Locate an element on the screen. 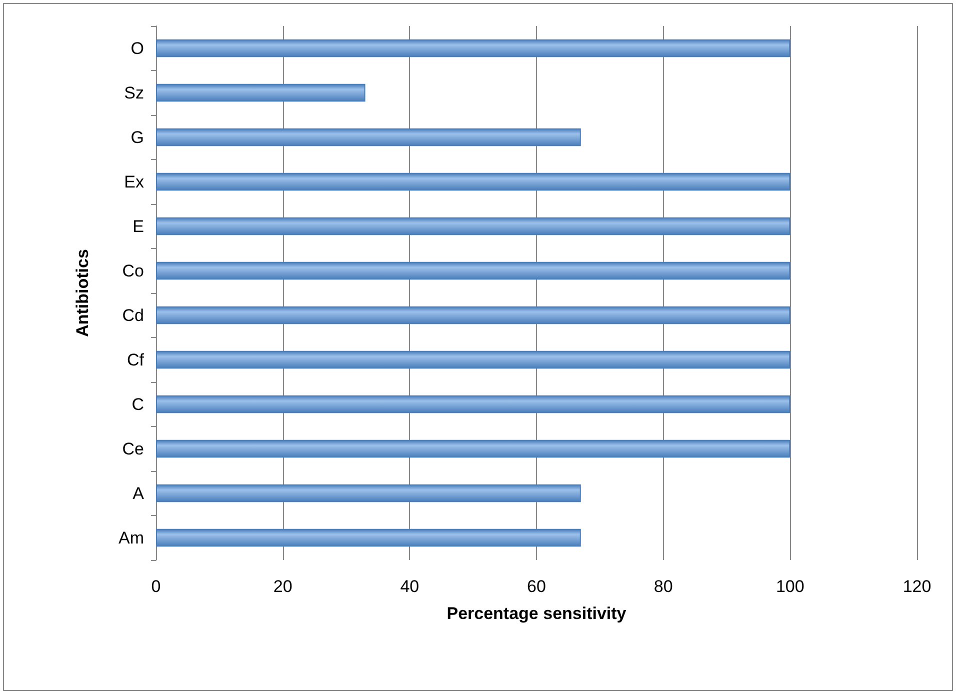 The width and height of the screenshot is (958, 696). x-tick-label: 40 is located at coordinates (410, 586).